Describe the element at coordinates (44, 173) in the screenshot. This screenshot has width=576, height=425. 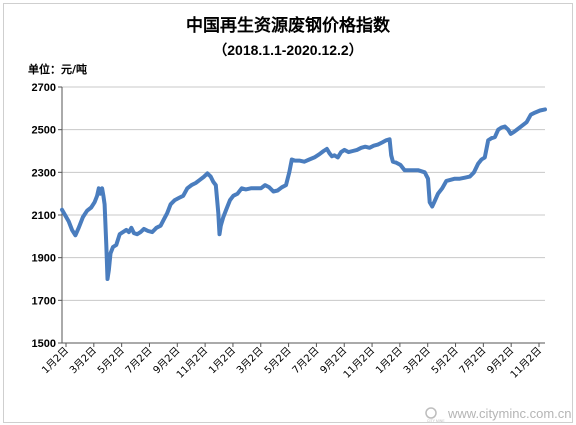
I see `y-tick-label: 2300` at that location.